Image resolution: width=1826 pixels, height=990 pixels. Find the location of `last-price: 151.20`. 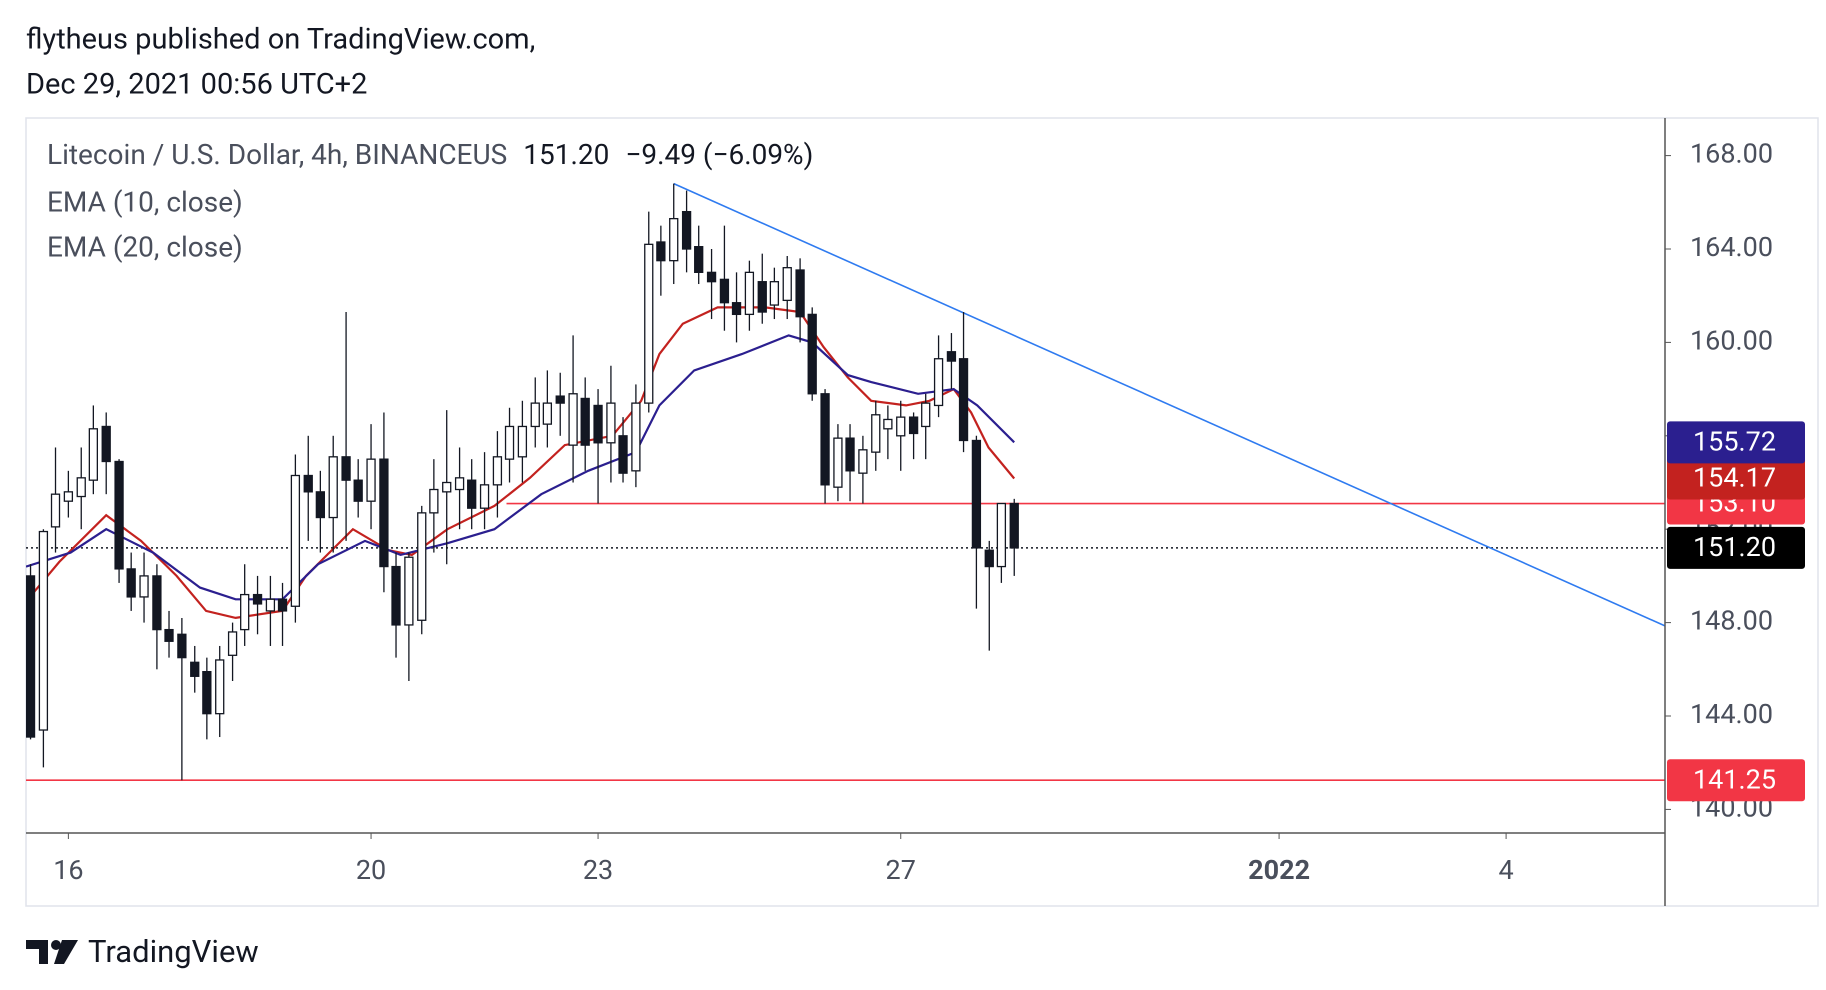

last-price: 151.20 is located at coordinates (566, 154).